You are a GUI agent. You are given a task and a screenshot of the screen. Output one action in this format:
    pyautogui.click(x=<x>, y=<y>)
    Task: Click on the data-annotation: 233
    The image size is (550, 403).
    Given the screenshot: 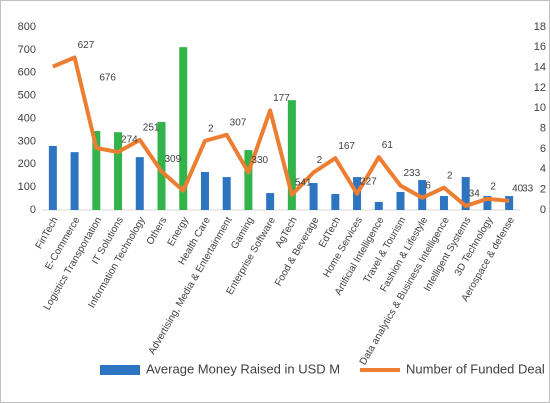 What is the action you would take?
    pyautogui.click(x=412, y=173)
    